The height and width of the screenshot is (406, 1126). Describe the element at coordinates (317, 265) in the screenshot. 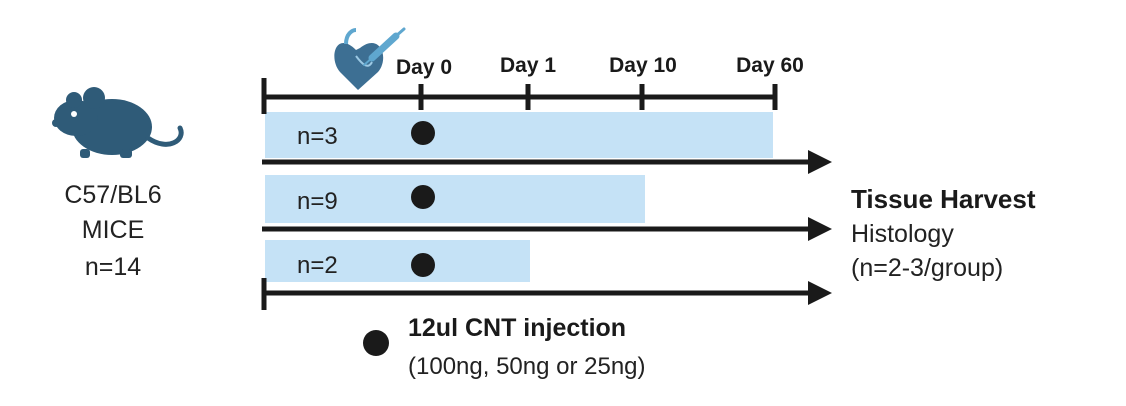

I see `group-label-3: n=2` at that location.